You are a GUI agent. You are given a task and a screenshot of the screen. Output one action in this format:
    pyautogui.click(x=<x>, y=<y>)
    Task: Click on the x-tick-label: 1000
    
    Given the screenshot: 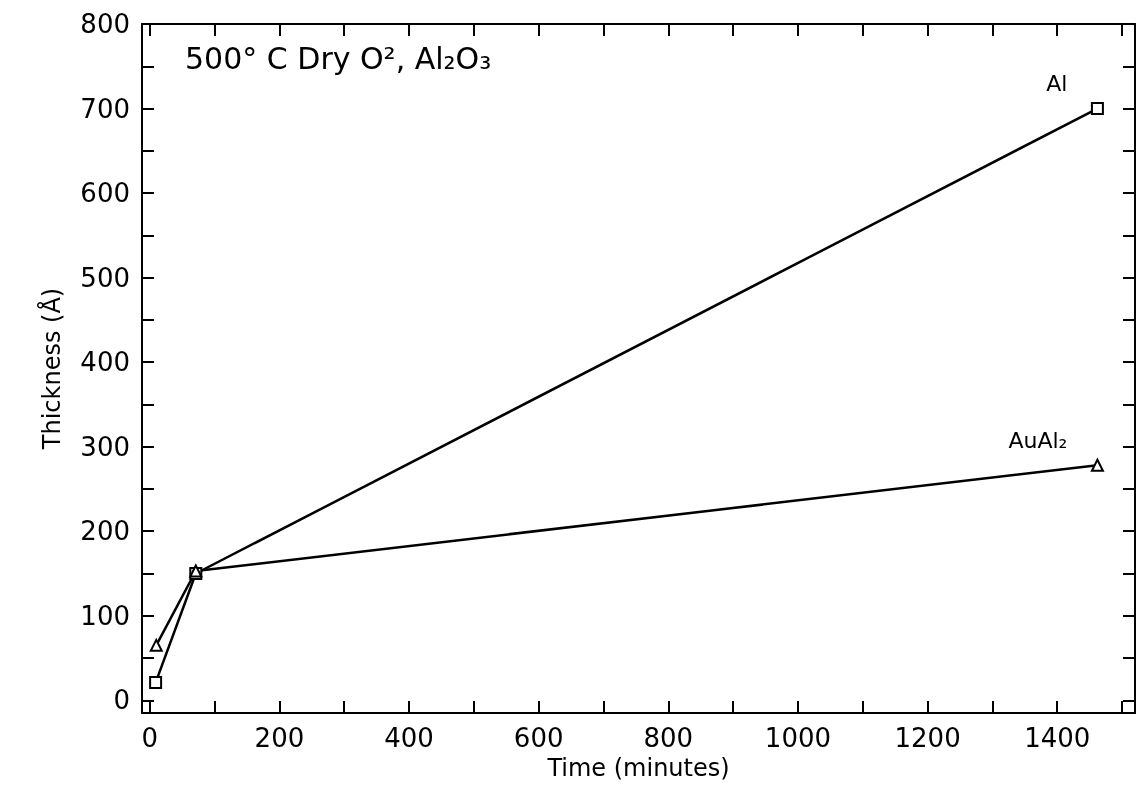 What is the action you would take?
    pyautogui.click(x=798, y=738)
    